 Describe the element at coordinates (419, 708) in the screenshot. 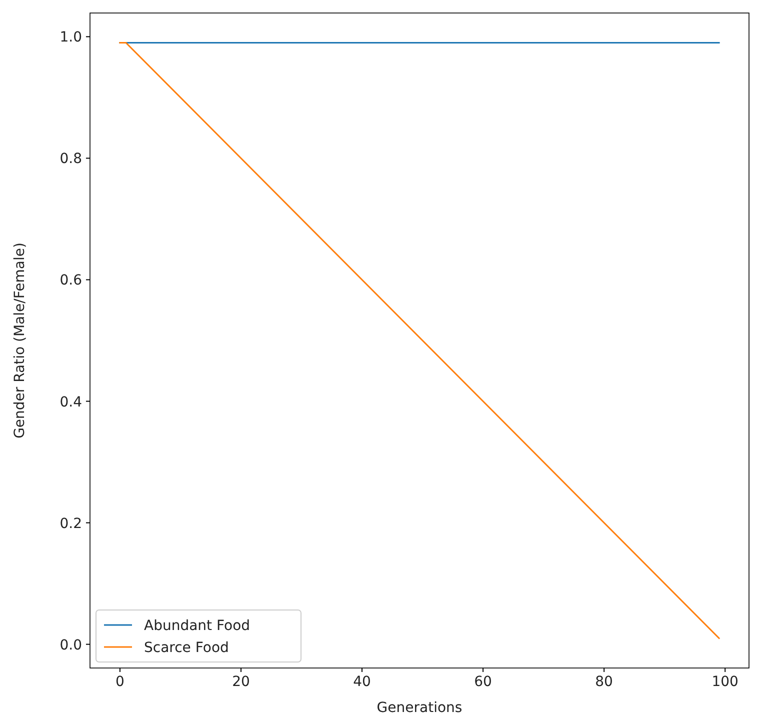

I see `x-axis-title: Generations` at that location.